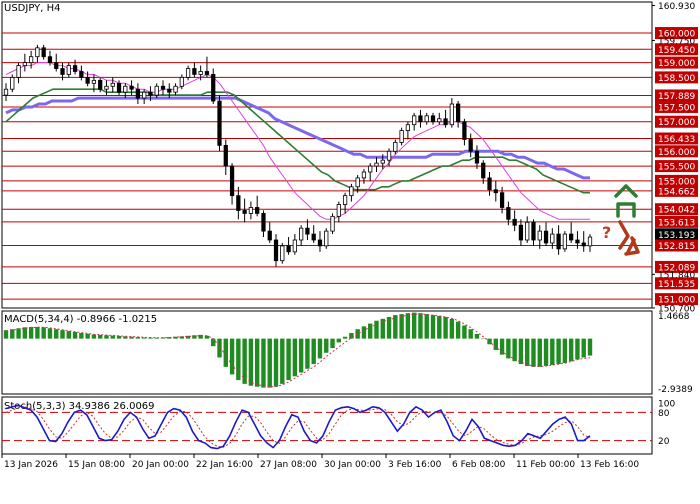 Image resolution: width=700 pixels, height=504 pixels. Describe the element at coordinates (676, 268) in the screenshot. I see `price-tick-label: 152.089` at that location.